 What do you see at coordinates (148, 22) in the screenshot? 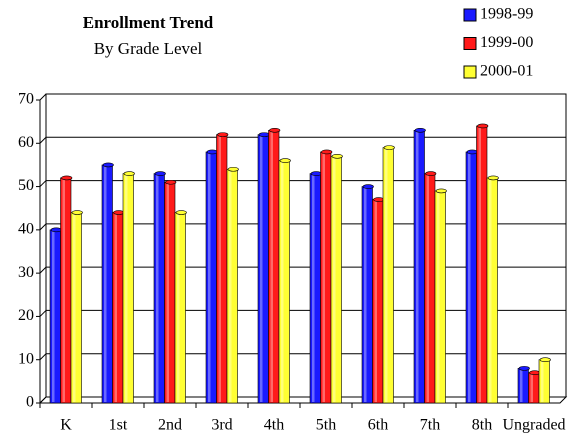
I see `chart-title: Enrollment Trend` at bounding box center [148, 22].